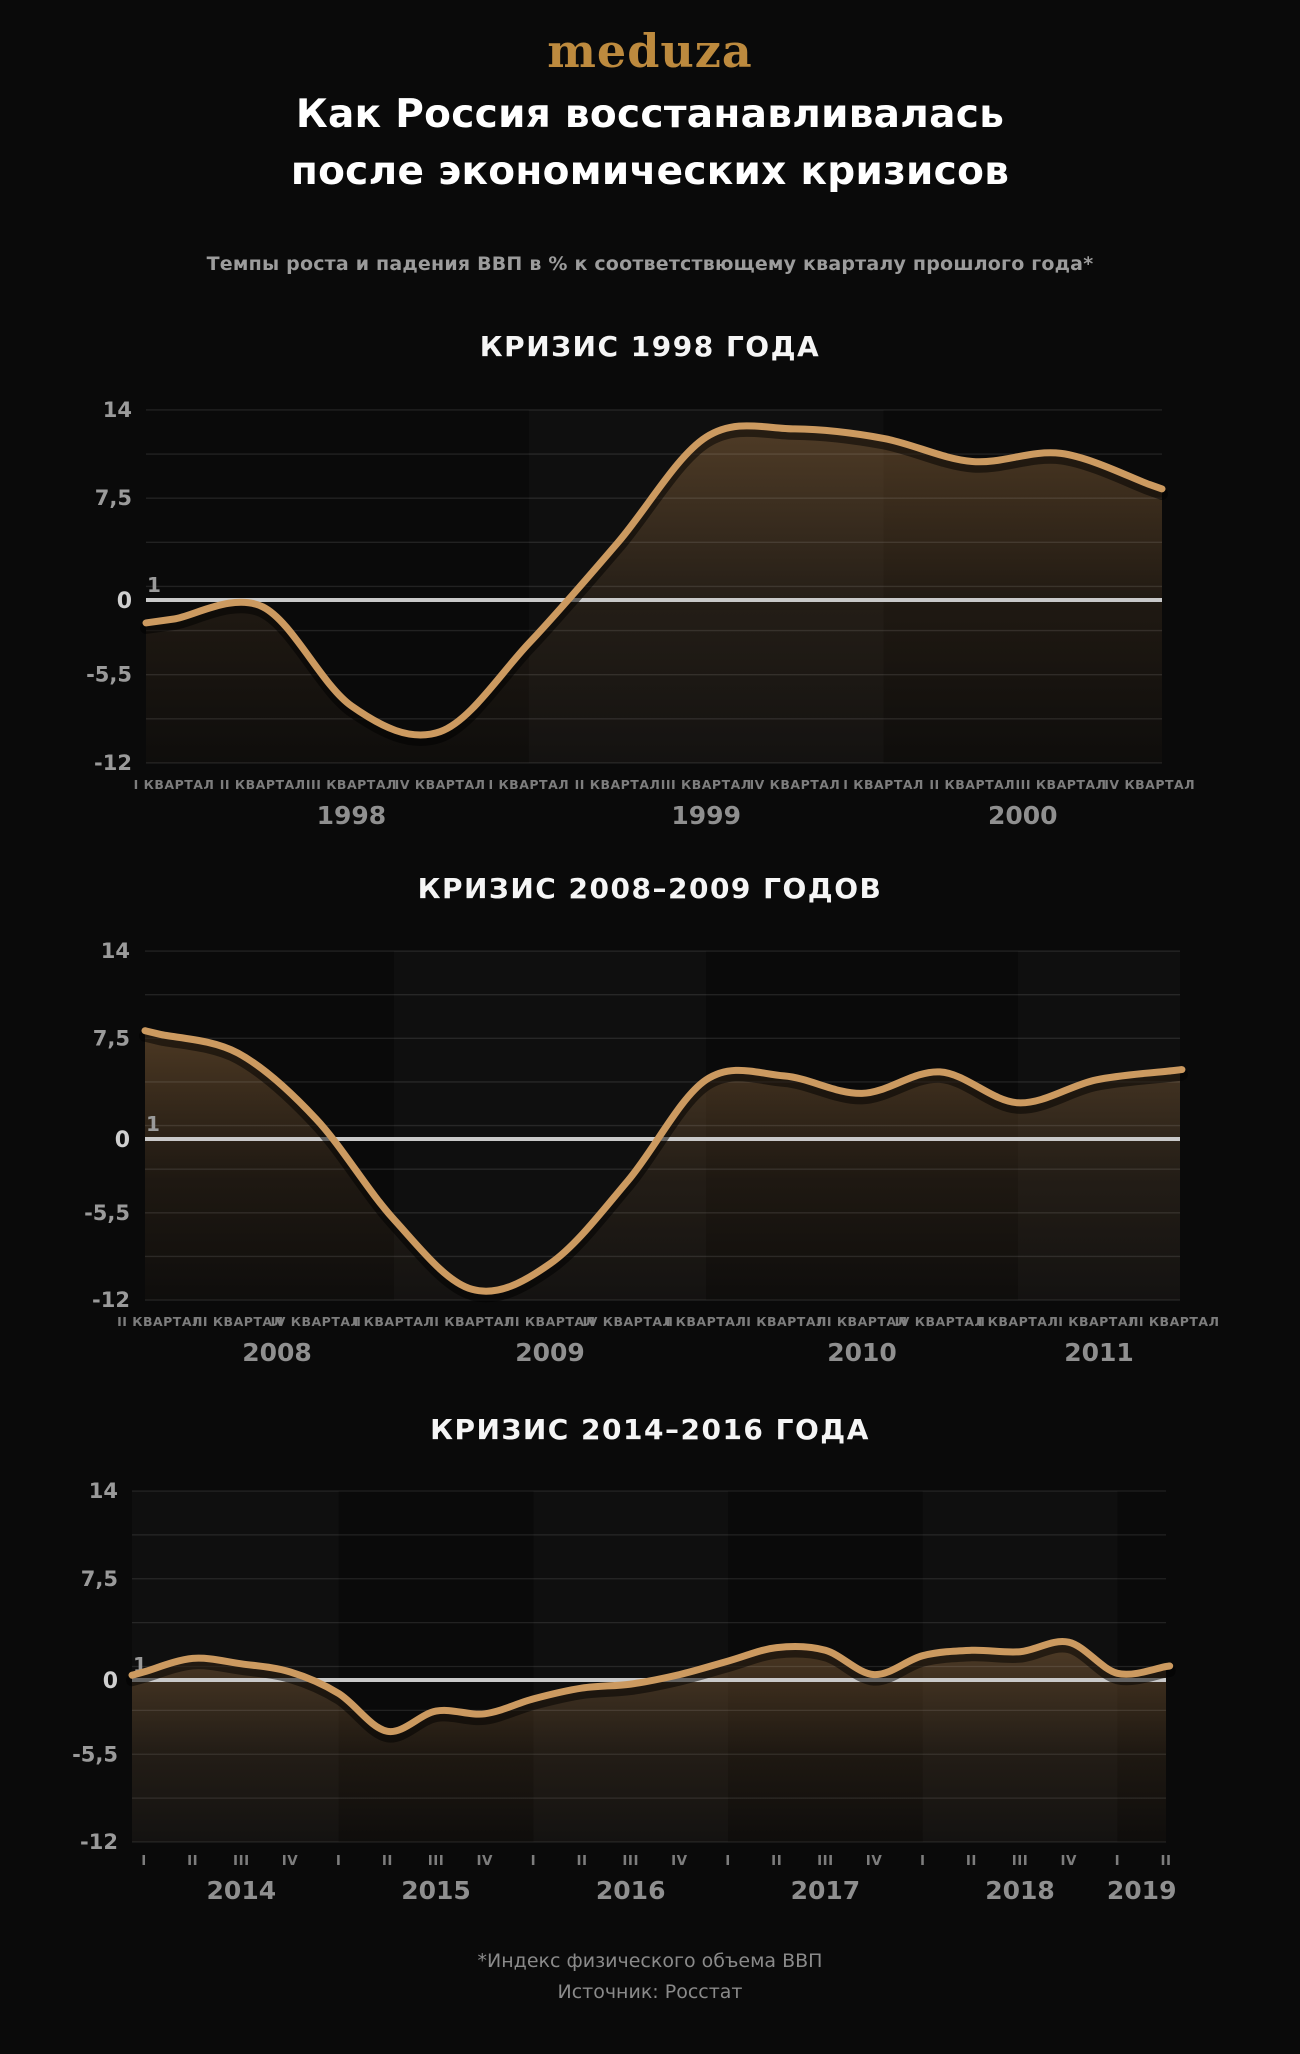  I want to click on chart-title-2014-2016: КРИЗИС 2014–2016 ГОДА, so click(650, 1429).